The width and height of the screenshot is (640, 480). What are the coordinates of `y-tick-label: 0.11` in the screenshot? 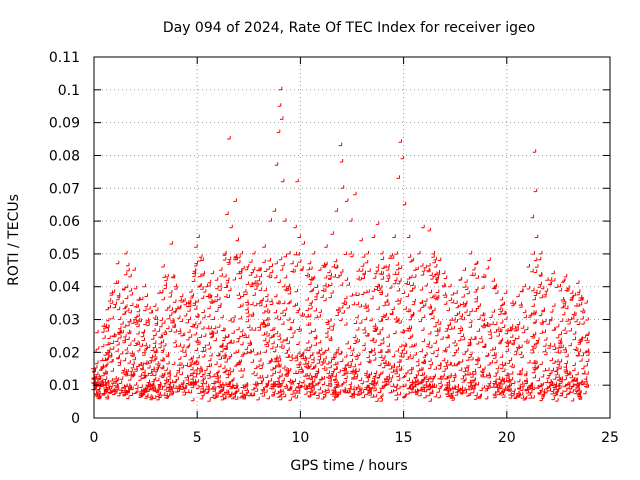 It's located at (64, 58).